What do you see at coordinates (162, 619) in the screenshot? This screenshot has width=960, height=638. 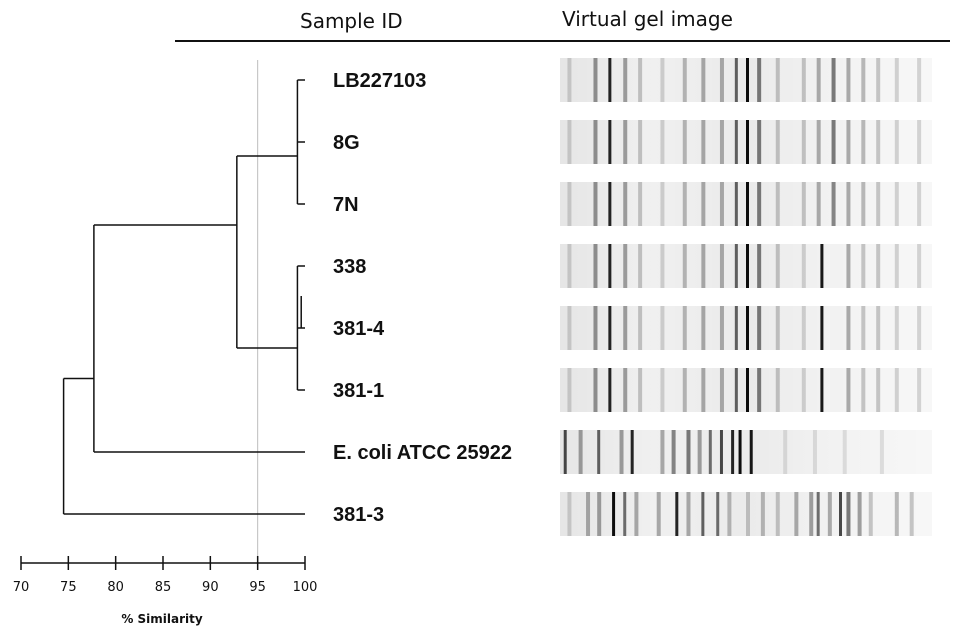 I see `axis-label: % Similarity` at bounding box center [162, 619].